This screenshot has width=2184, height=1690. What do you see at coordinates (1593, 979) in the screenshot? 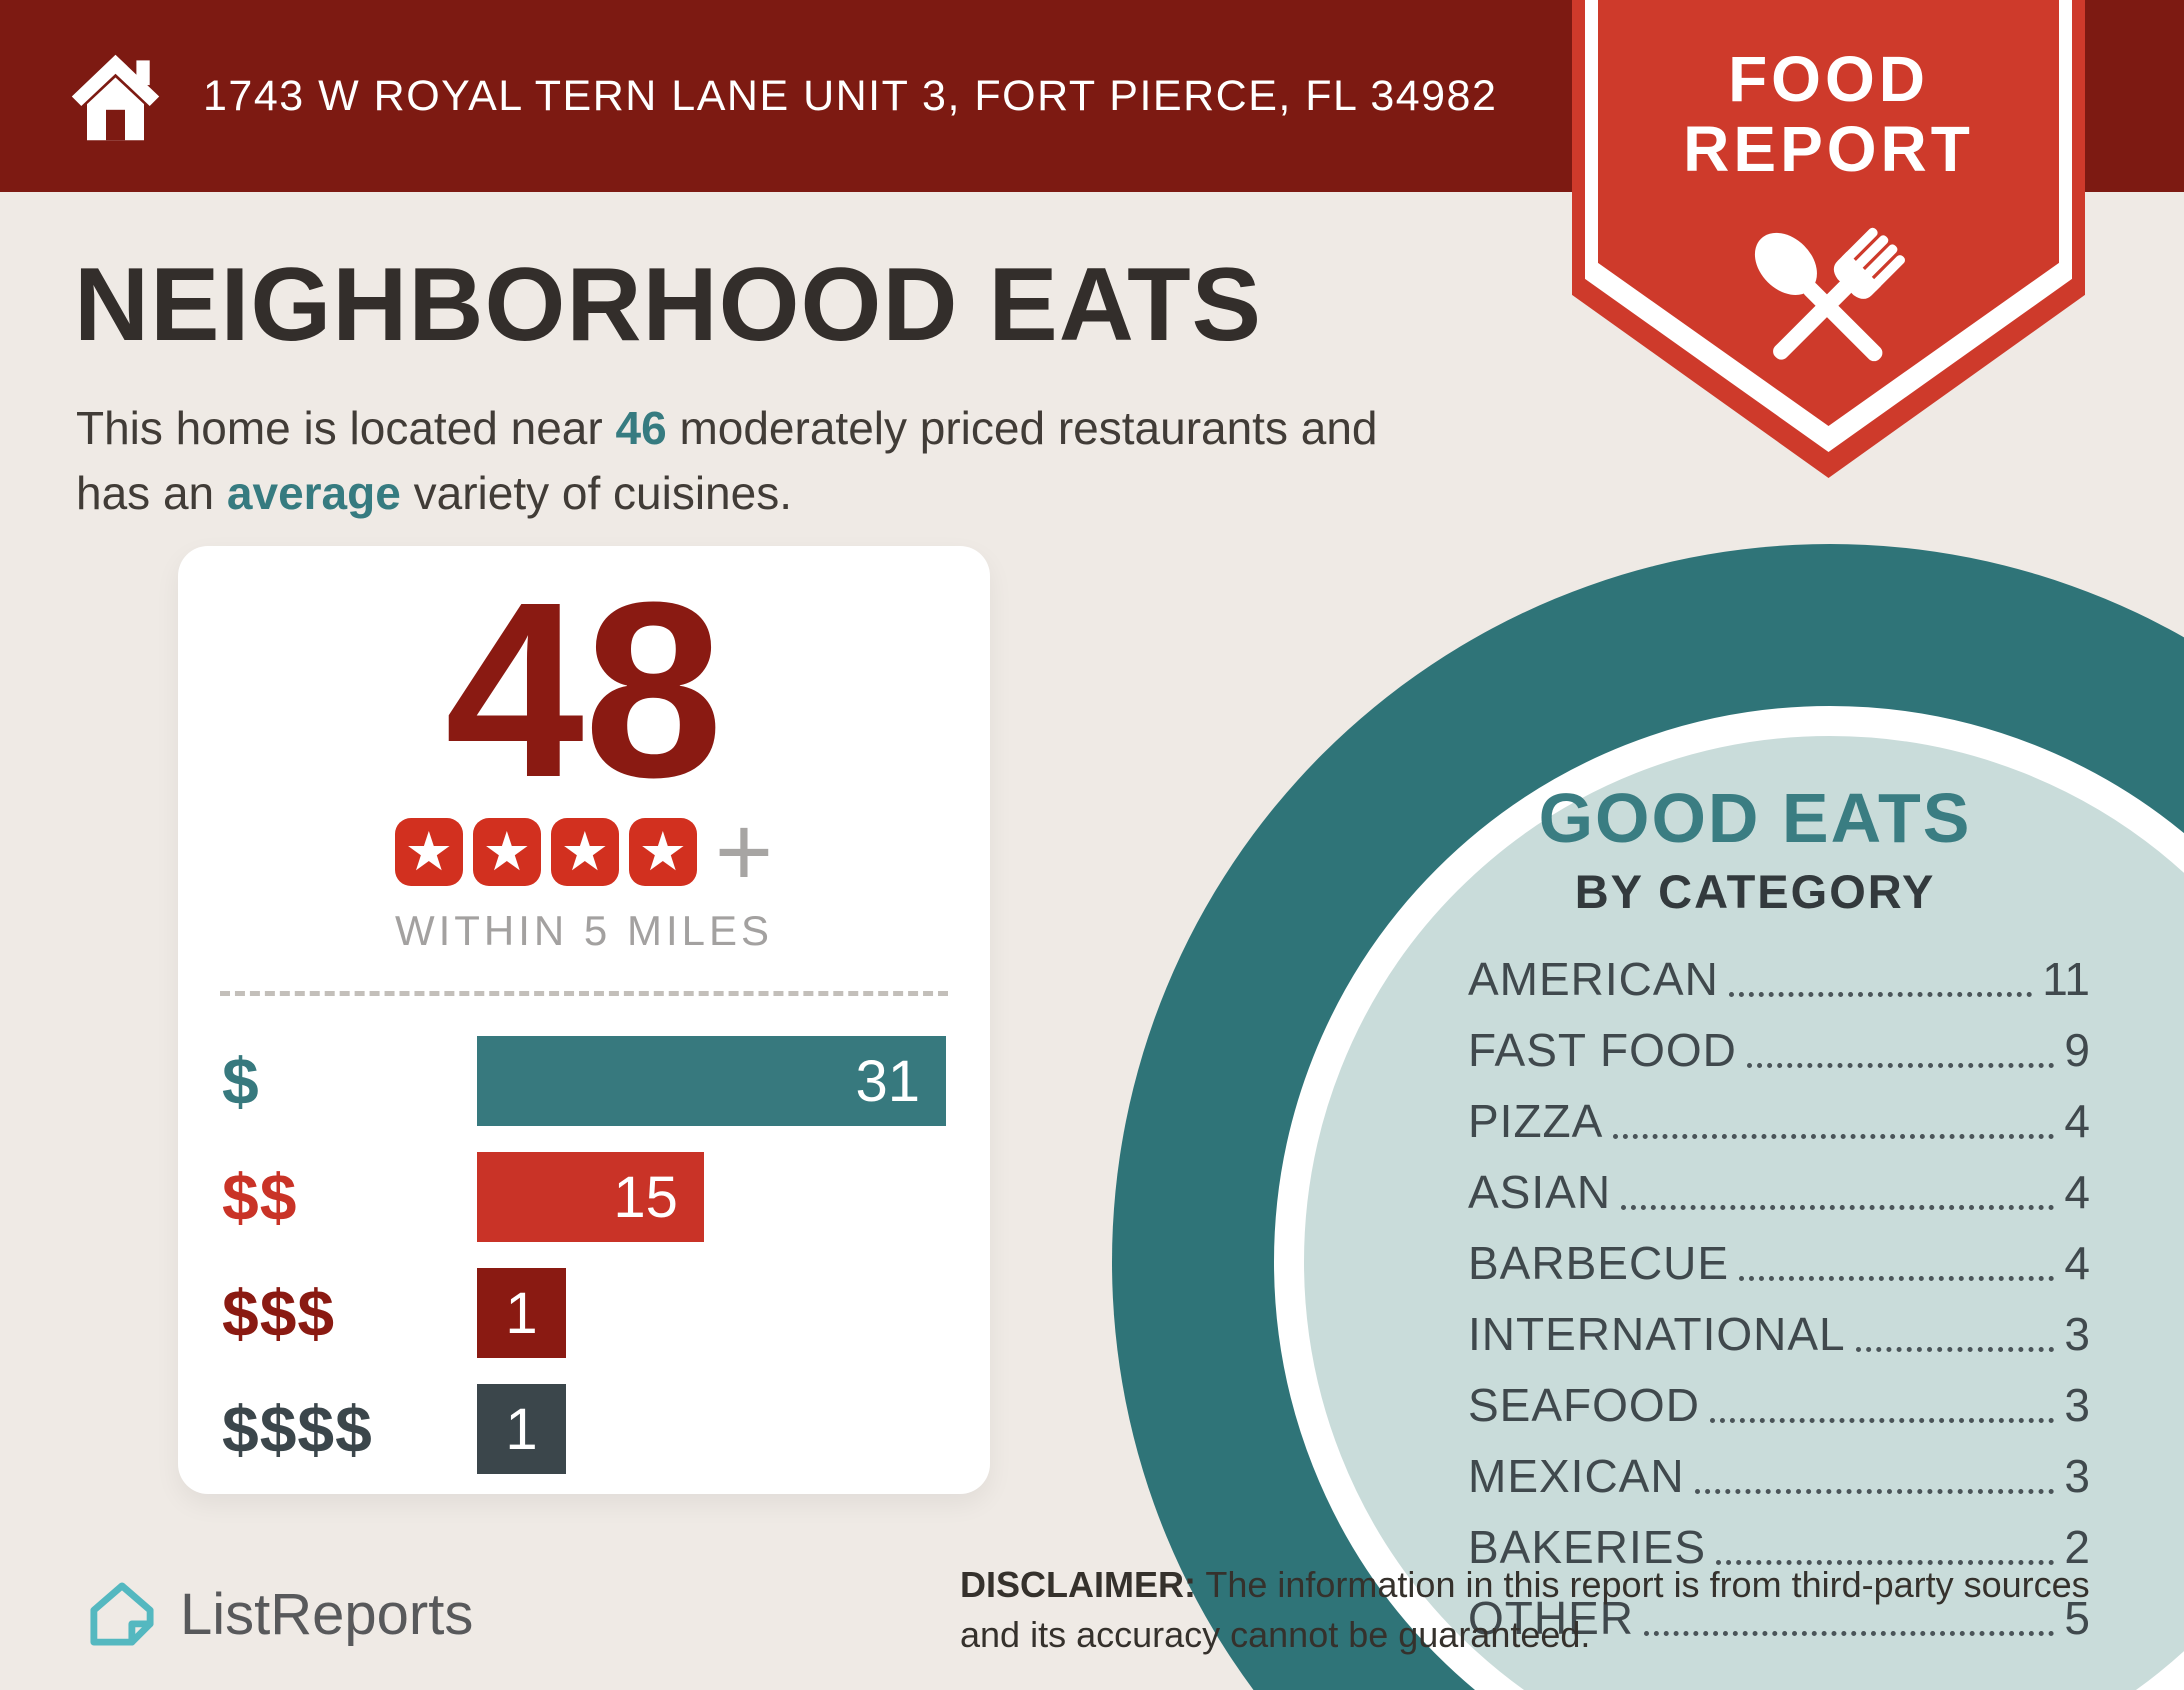
I see `category-label: AMERICAN` at bounding box center [1593, 979].